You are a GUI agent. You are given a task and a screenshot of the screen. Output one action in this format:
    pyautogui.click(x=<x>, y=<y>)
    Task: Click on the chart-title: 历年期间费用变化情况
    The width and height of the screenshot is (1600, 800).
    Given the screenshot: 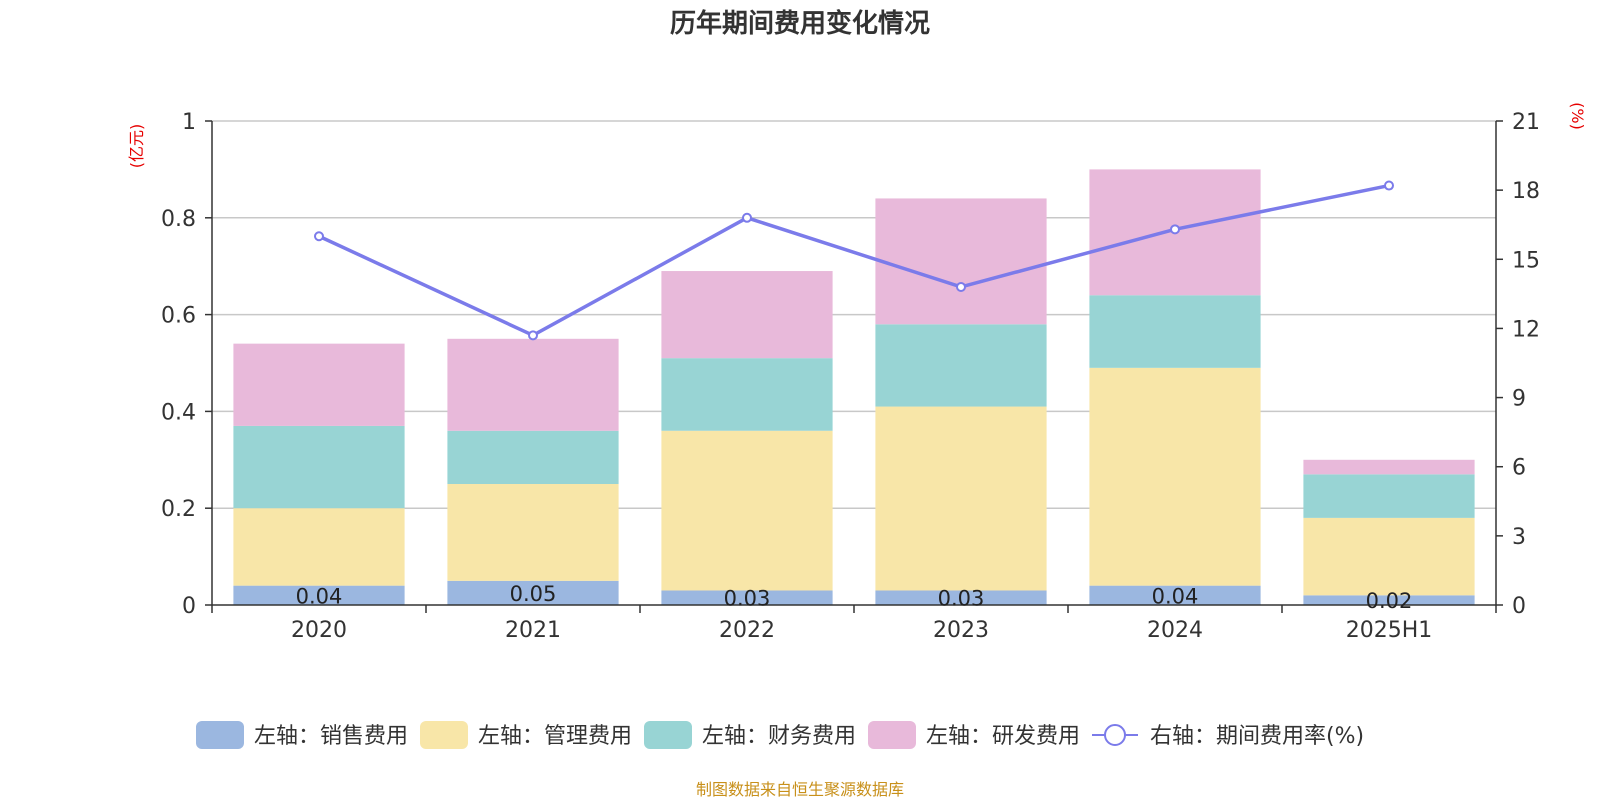 What is the action you would take?
    pyautogui.click(x=800, y=23)
    